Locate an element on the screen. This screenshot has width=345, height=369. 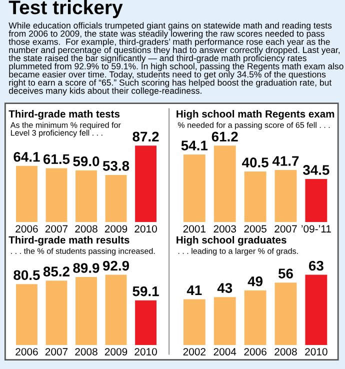
data-label: 87.2 is located at coordinates (145, 137).